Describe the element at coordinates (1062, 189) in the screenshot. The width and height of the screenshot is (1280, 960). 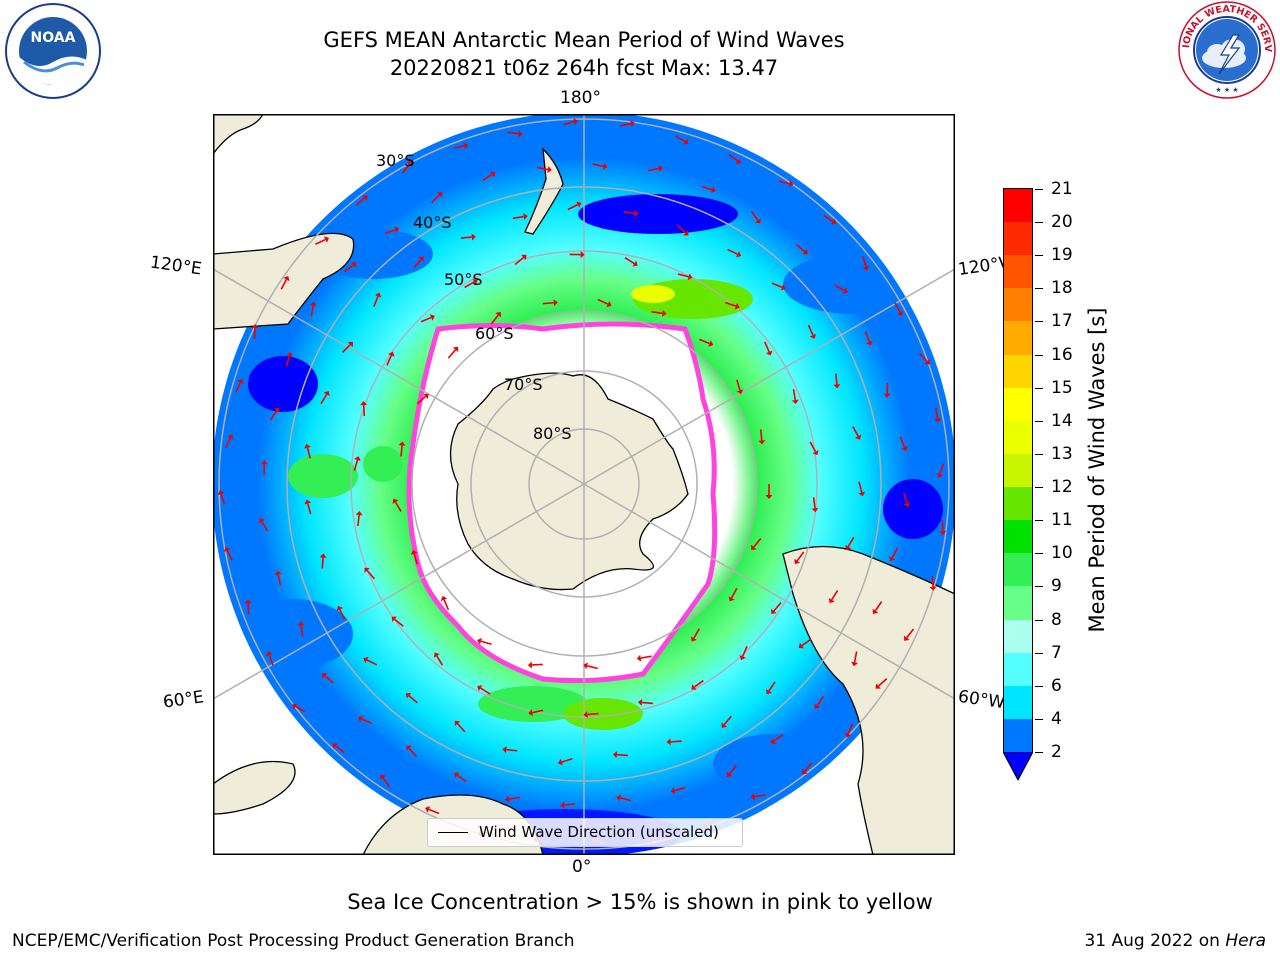
I see `colorbar-tick-label: 21` at that location.